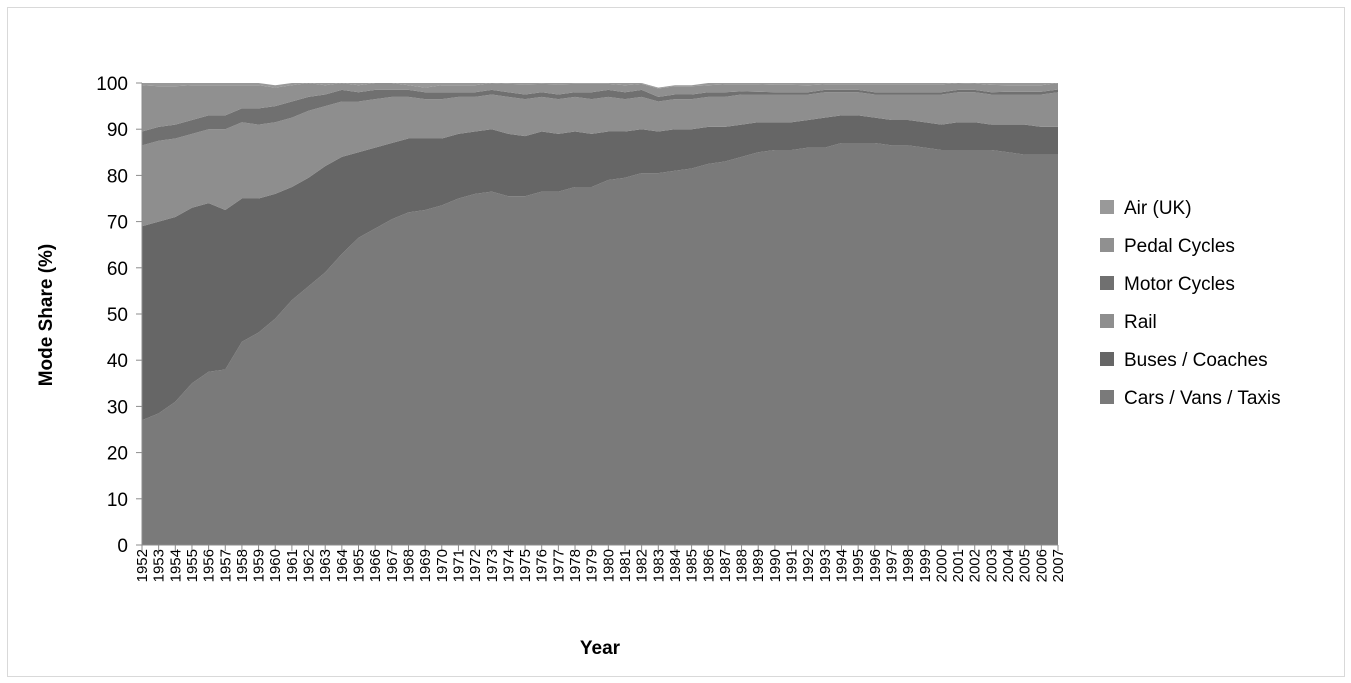  Describe the element at coordinates (941, 565) in the screenshot. I see `x-tick-label: 2000` at that location.